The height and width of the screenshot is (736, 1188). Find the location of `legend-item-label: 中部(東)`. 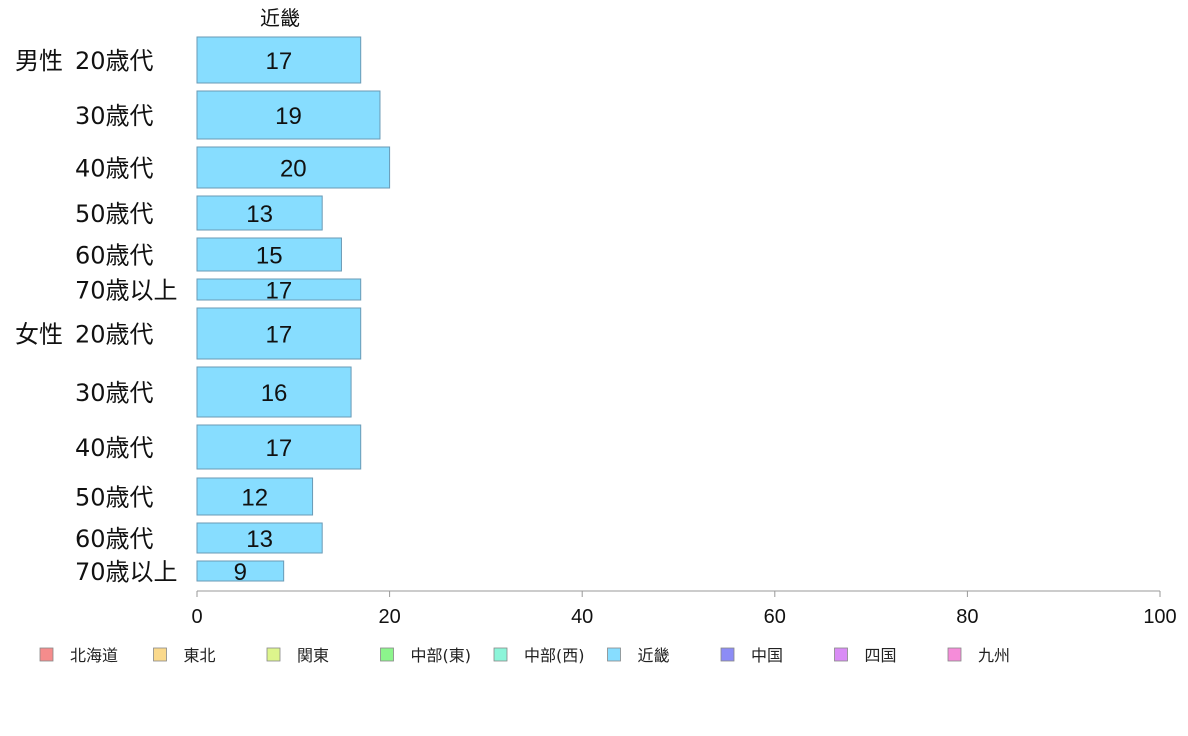

legend-item-label: 中部(東) is located at coordinates (441, 655).